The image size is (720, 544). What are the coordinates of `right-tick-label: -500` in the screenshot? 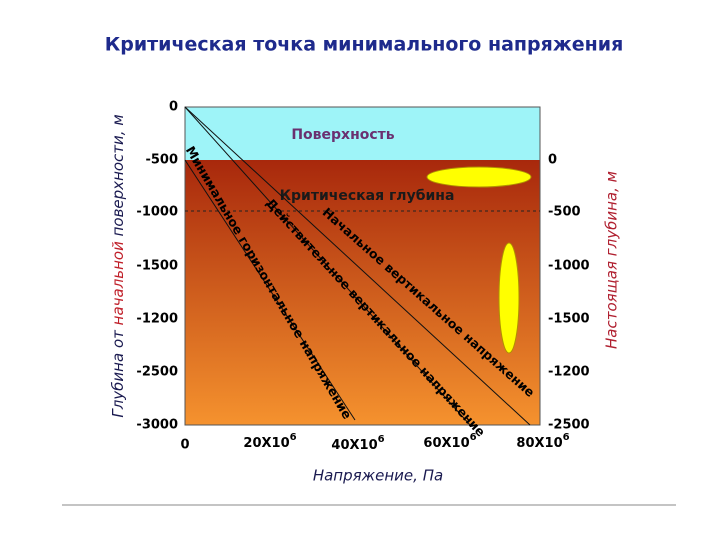 It's located at (564, 212).